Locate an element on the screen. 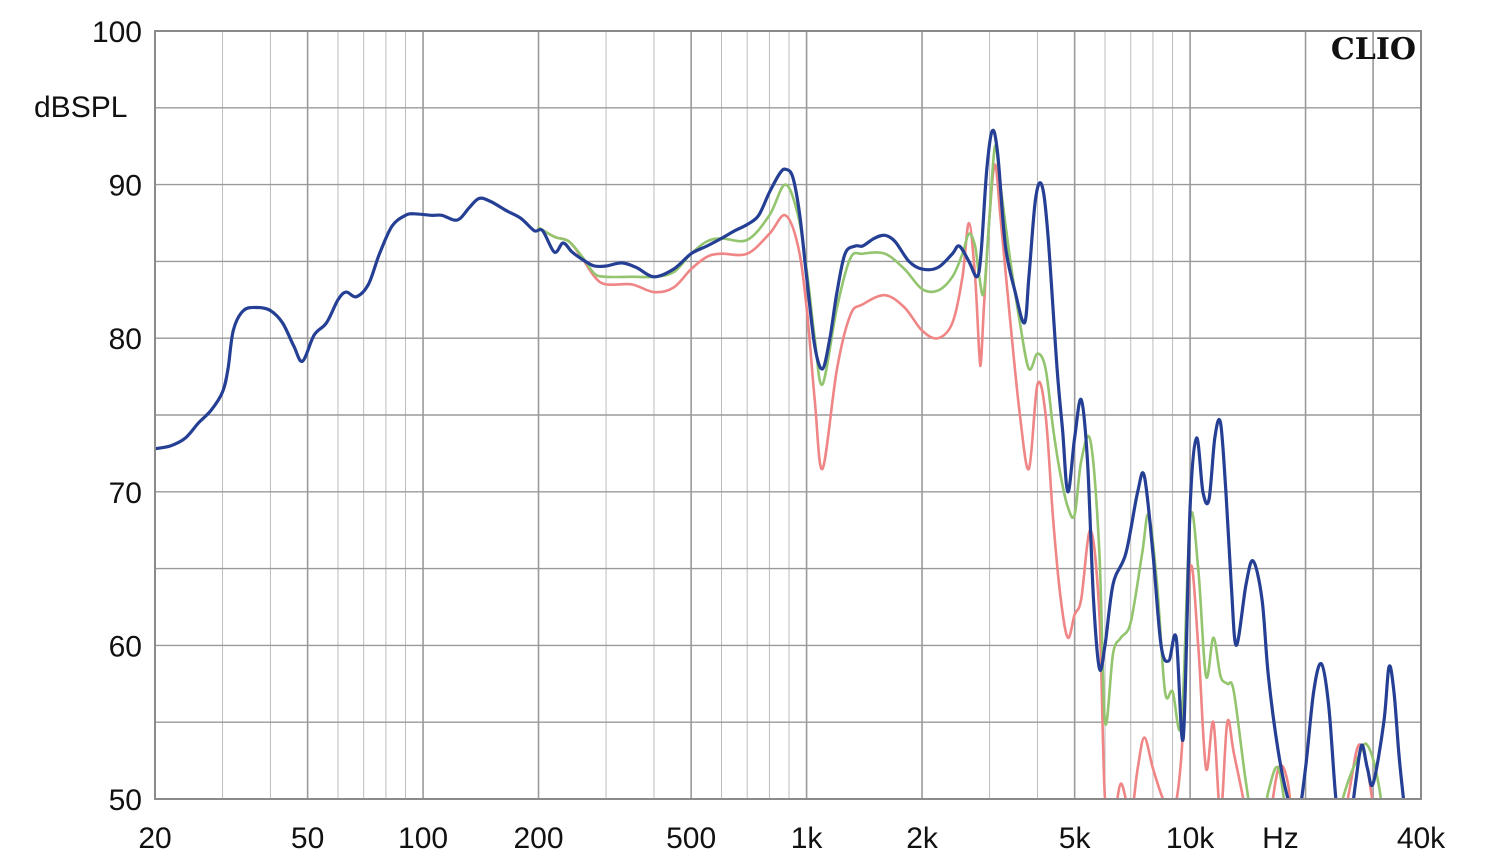 Image resolution: width=1500 pixels, height=864 pixels. x-tick-label: 500 is located at coordinates (691, 838).